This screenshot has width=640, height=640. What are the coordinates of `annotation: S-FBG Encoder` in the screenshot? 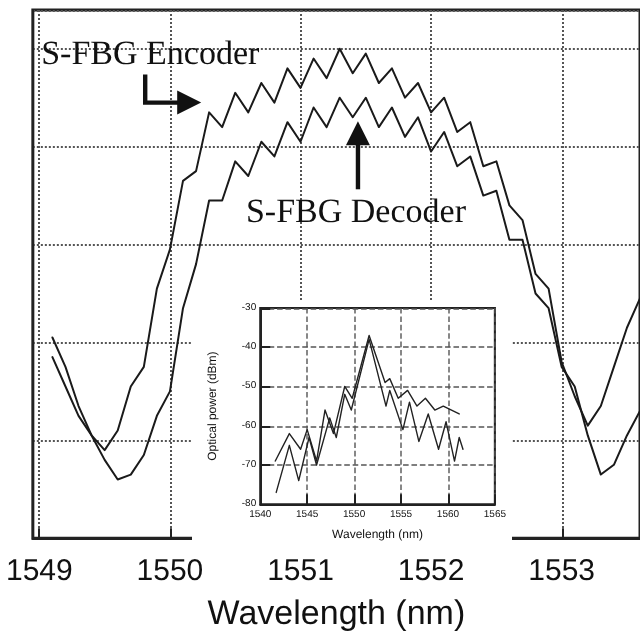 It's located at (150, 53).